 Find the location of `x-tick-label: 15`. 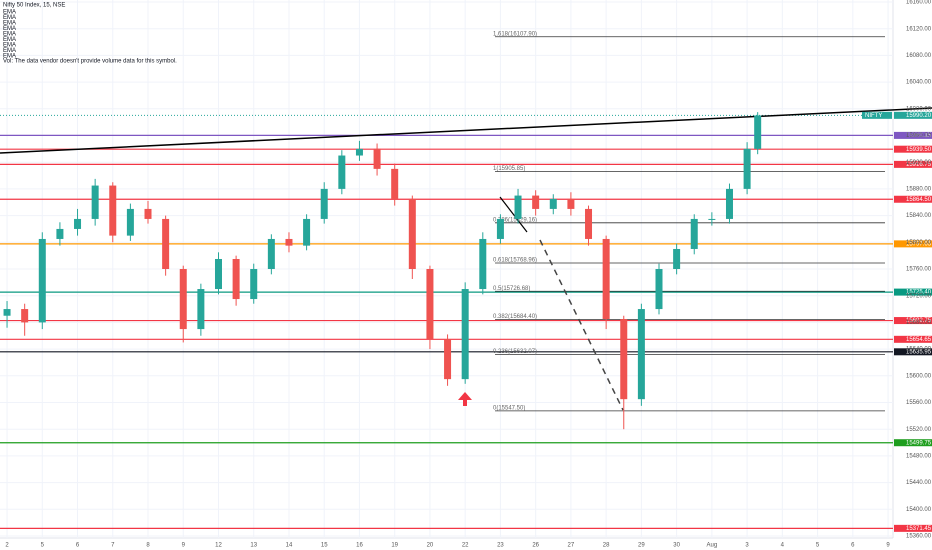

x-tick-label: 15 is located at coordinates (324, 546).